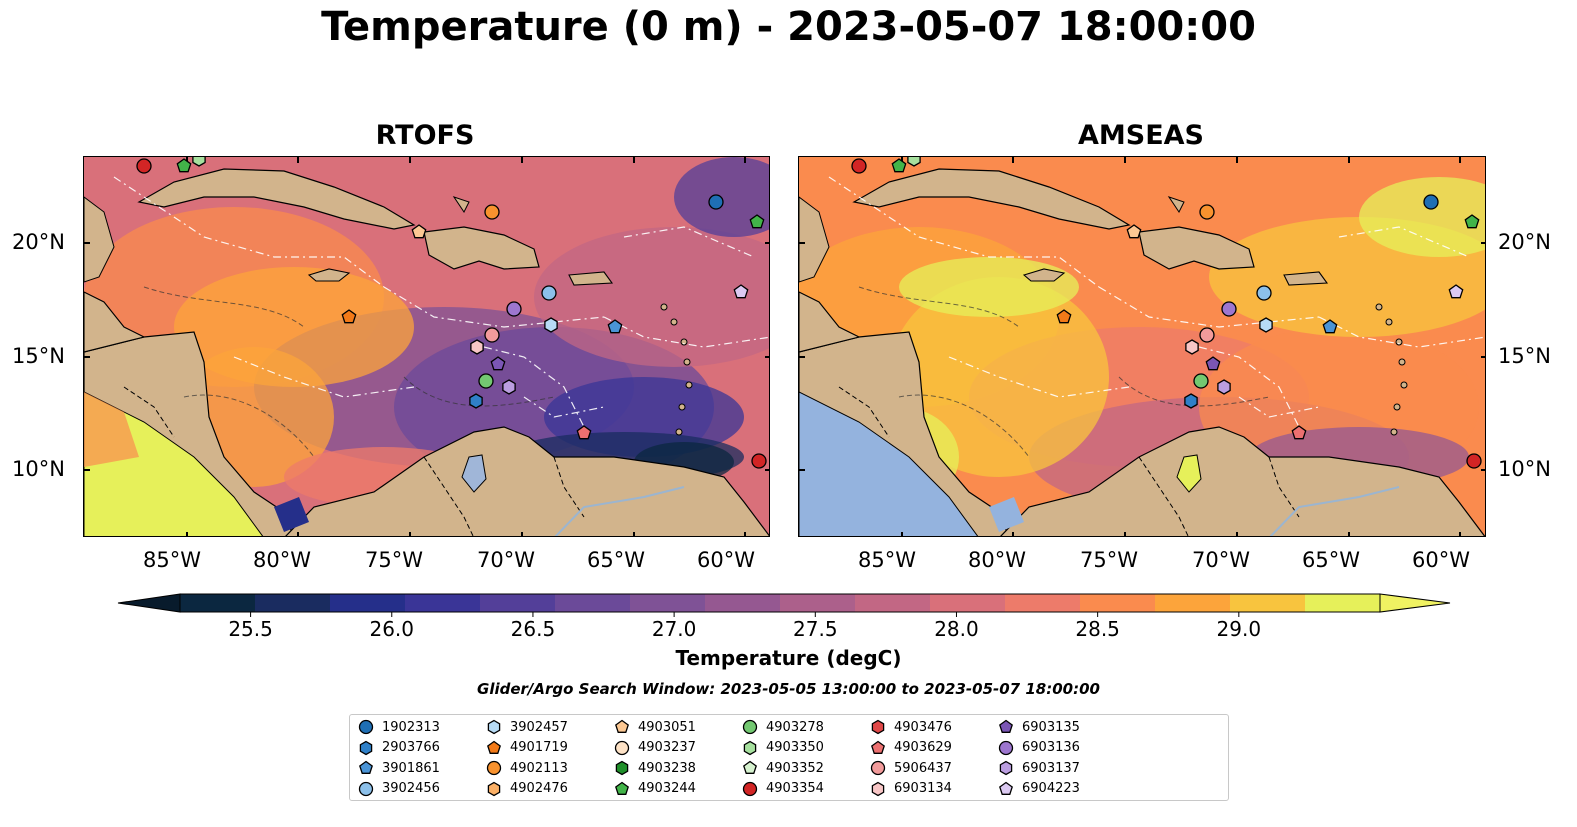 Image resolution: width=1577 pixels, height=827 pixels. I want to click on lon-tick-label: 75°W, so click(1109, 560).